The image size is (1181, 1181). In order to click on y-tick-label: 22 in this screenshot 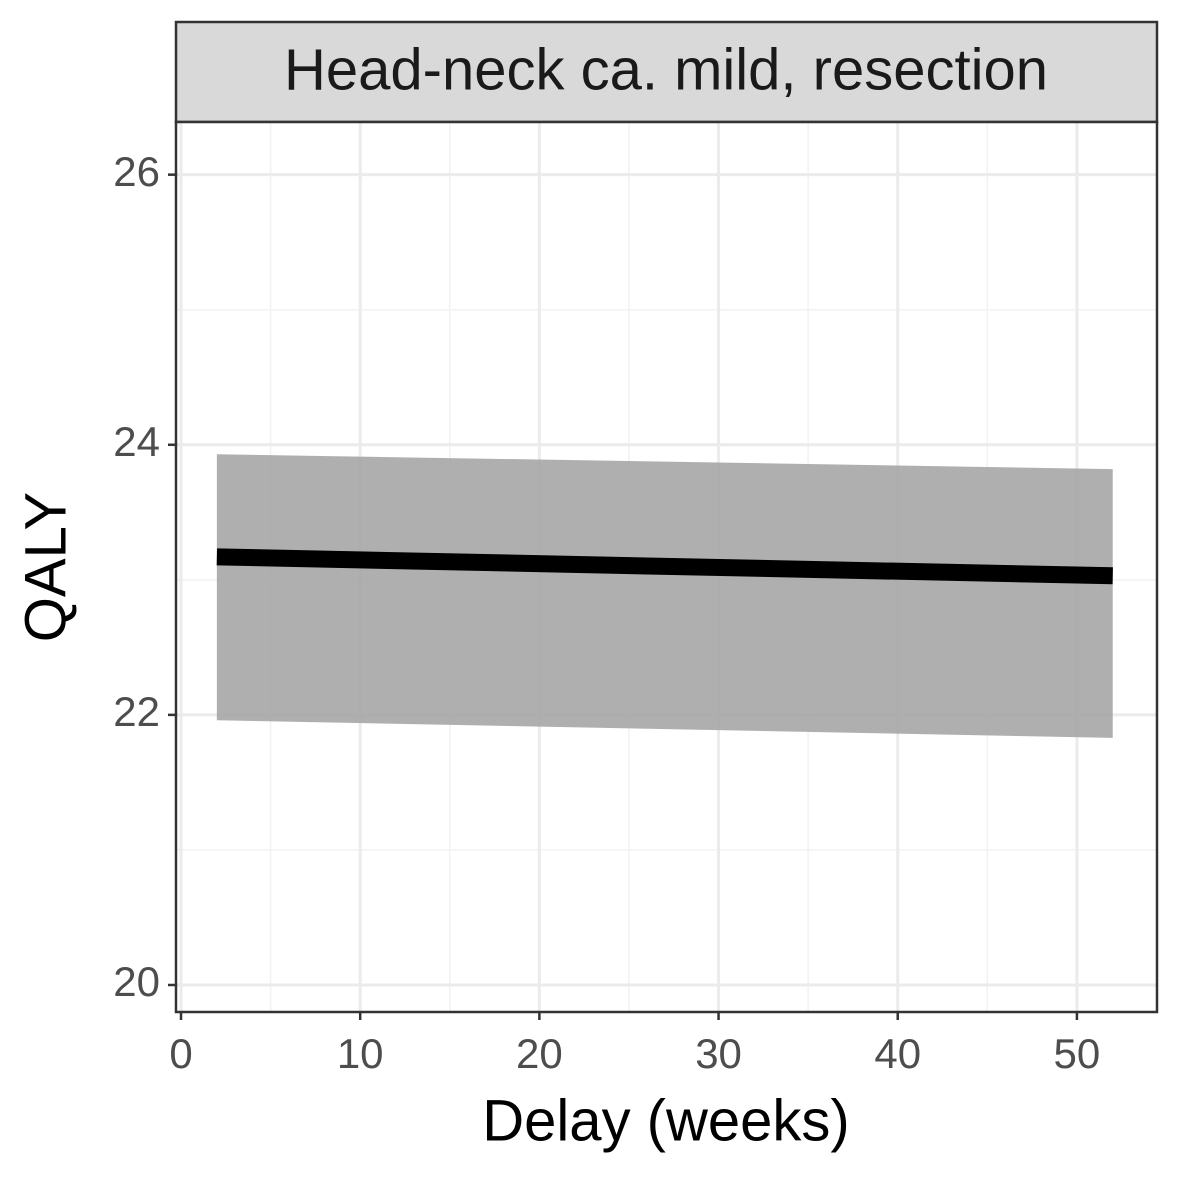, I will do `click(136, 711)`.